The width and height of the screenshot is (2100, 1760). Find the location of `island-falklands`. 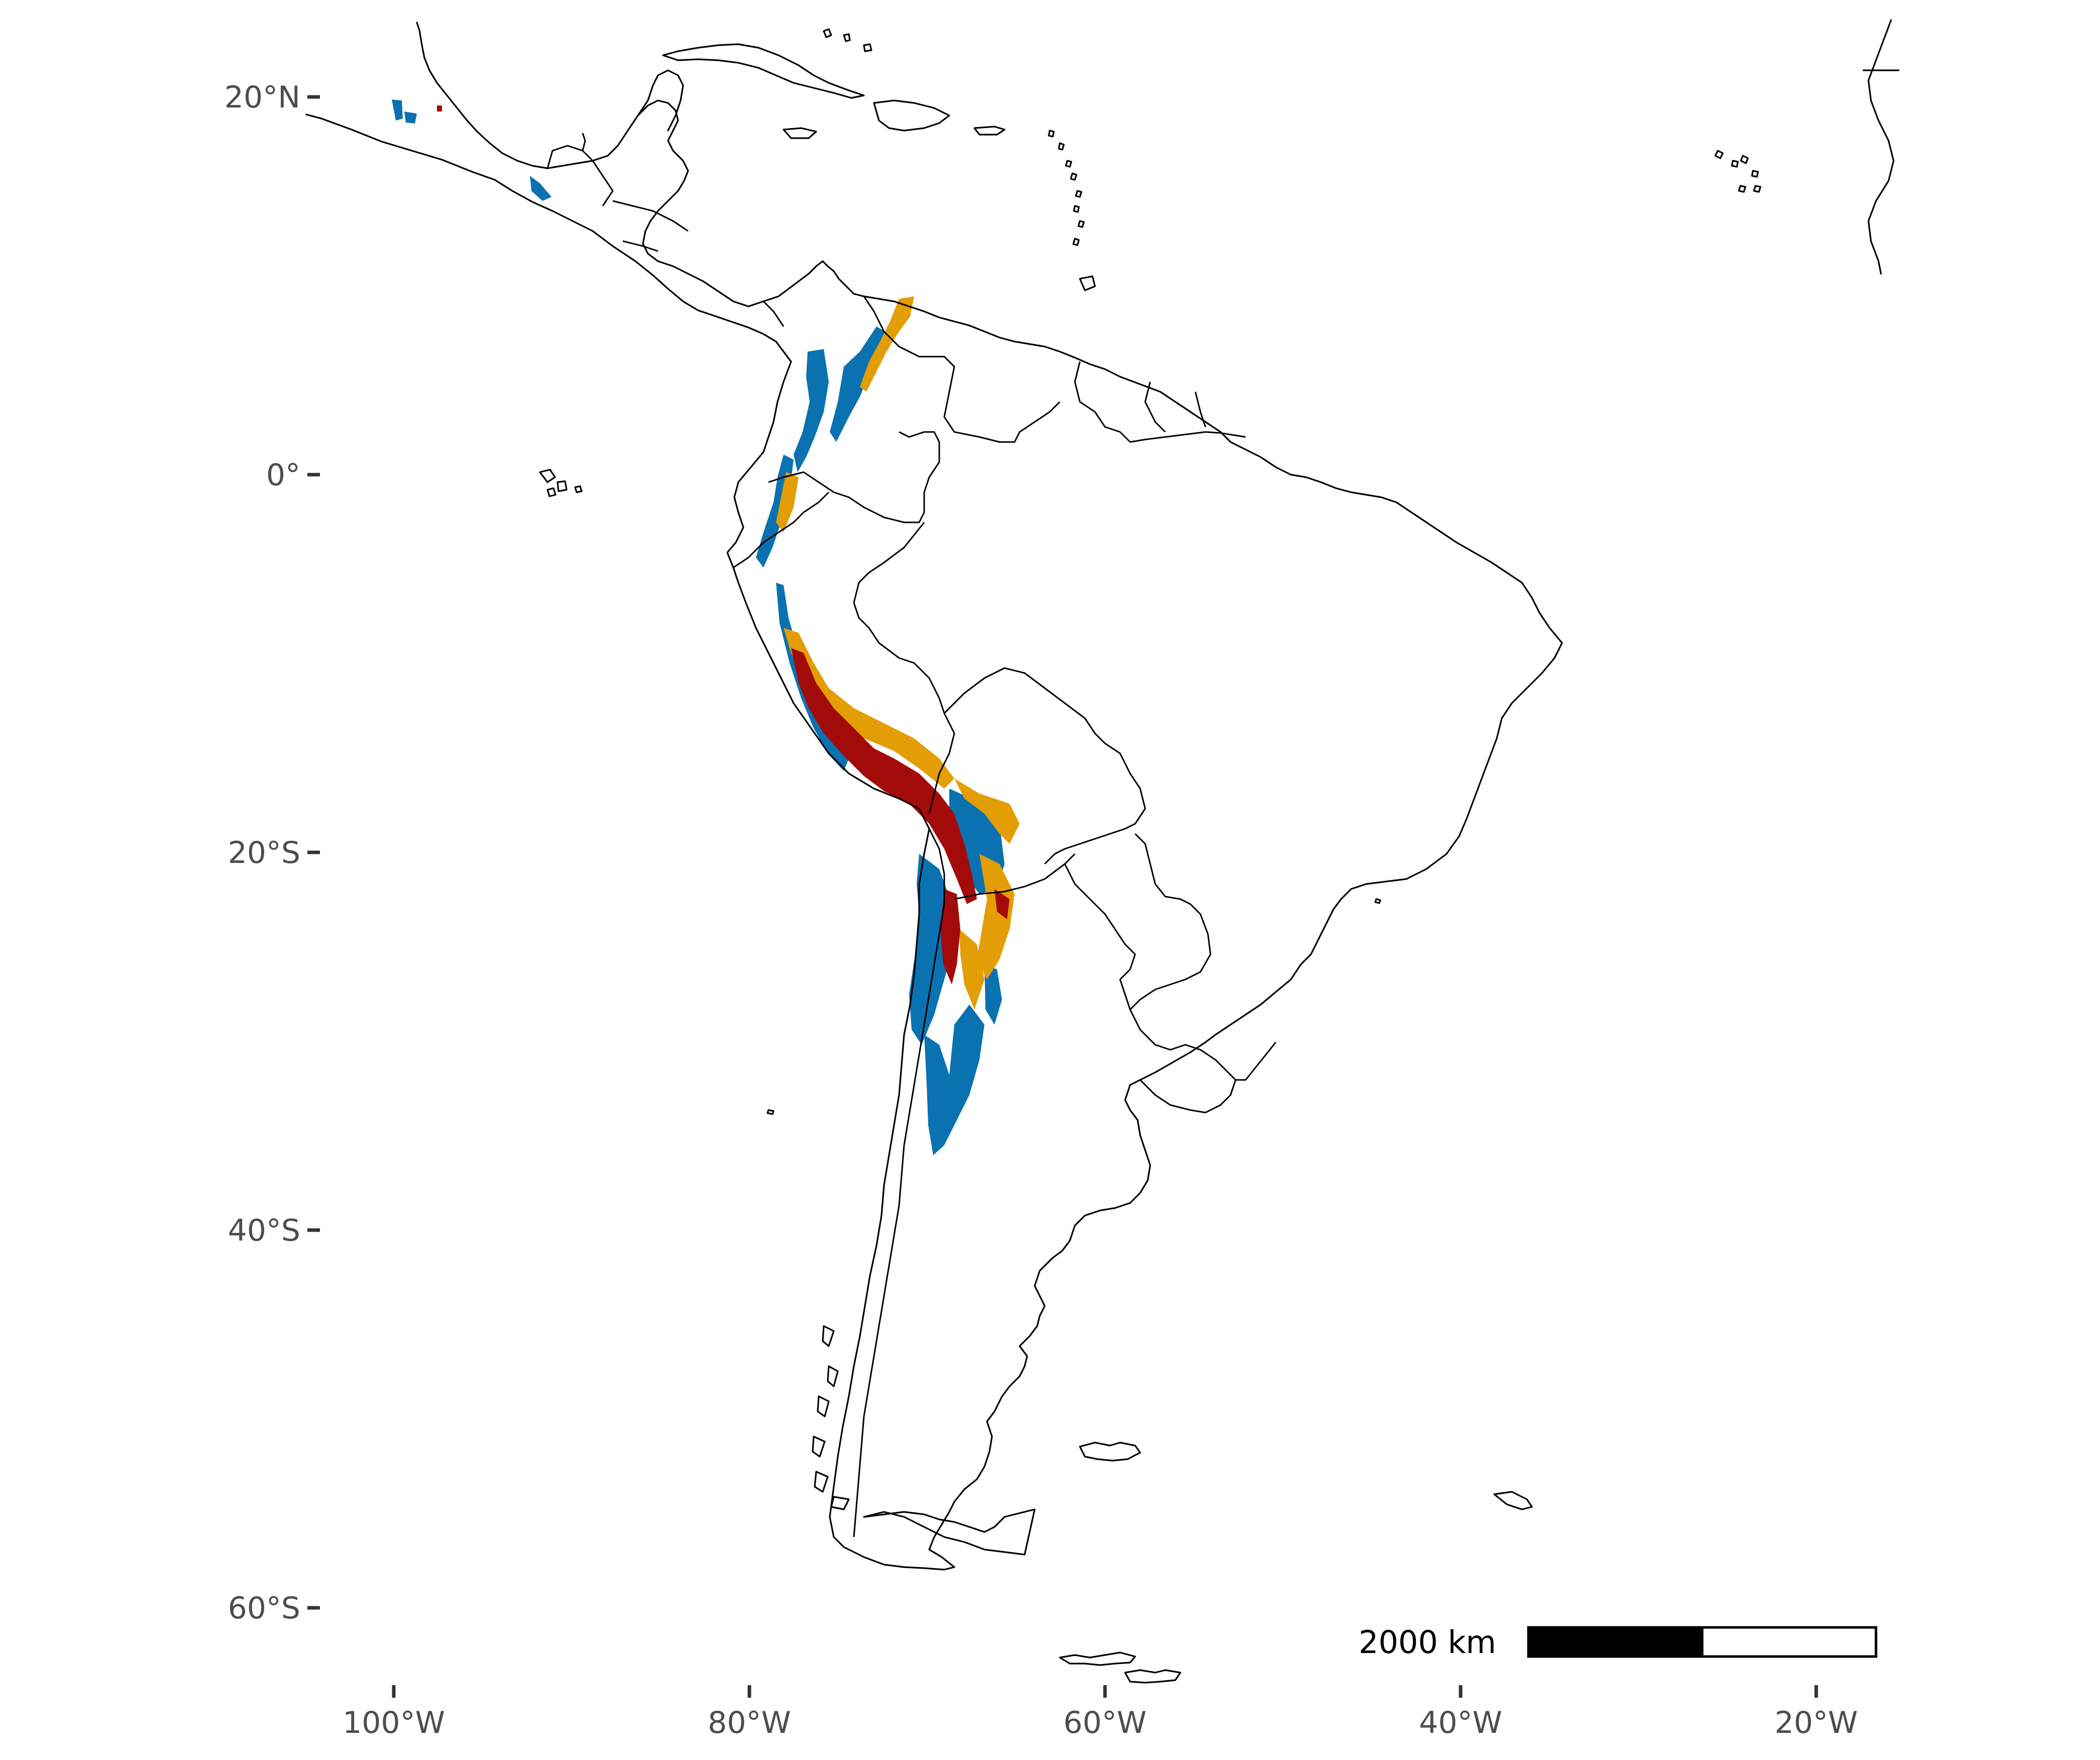

island-falklands is located at coordinates (1110, 1452).